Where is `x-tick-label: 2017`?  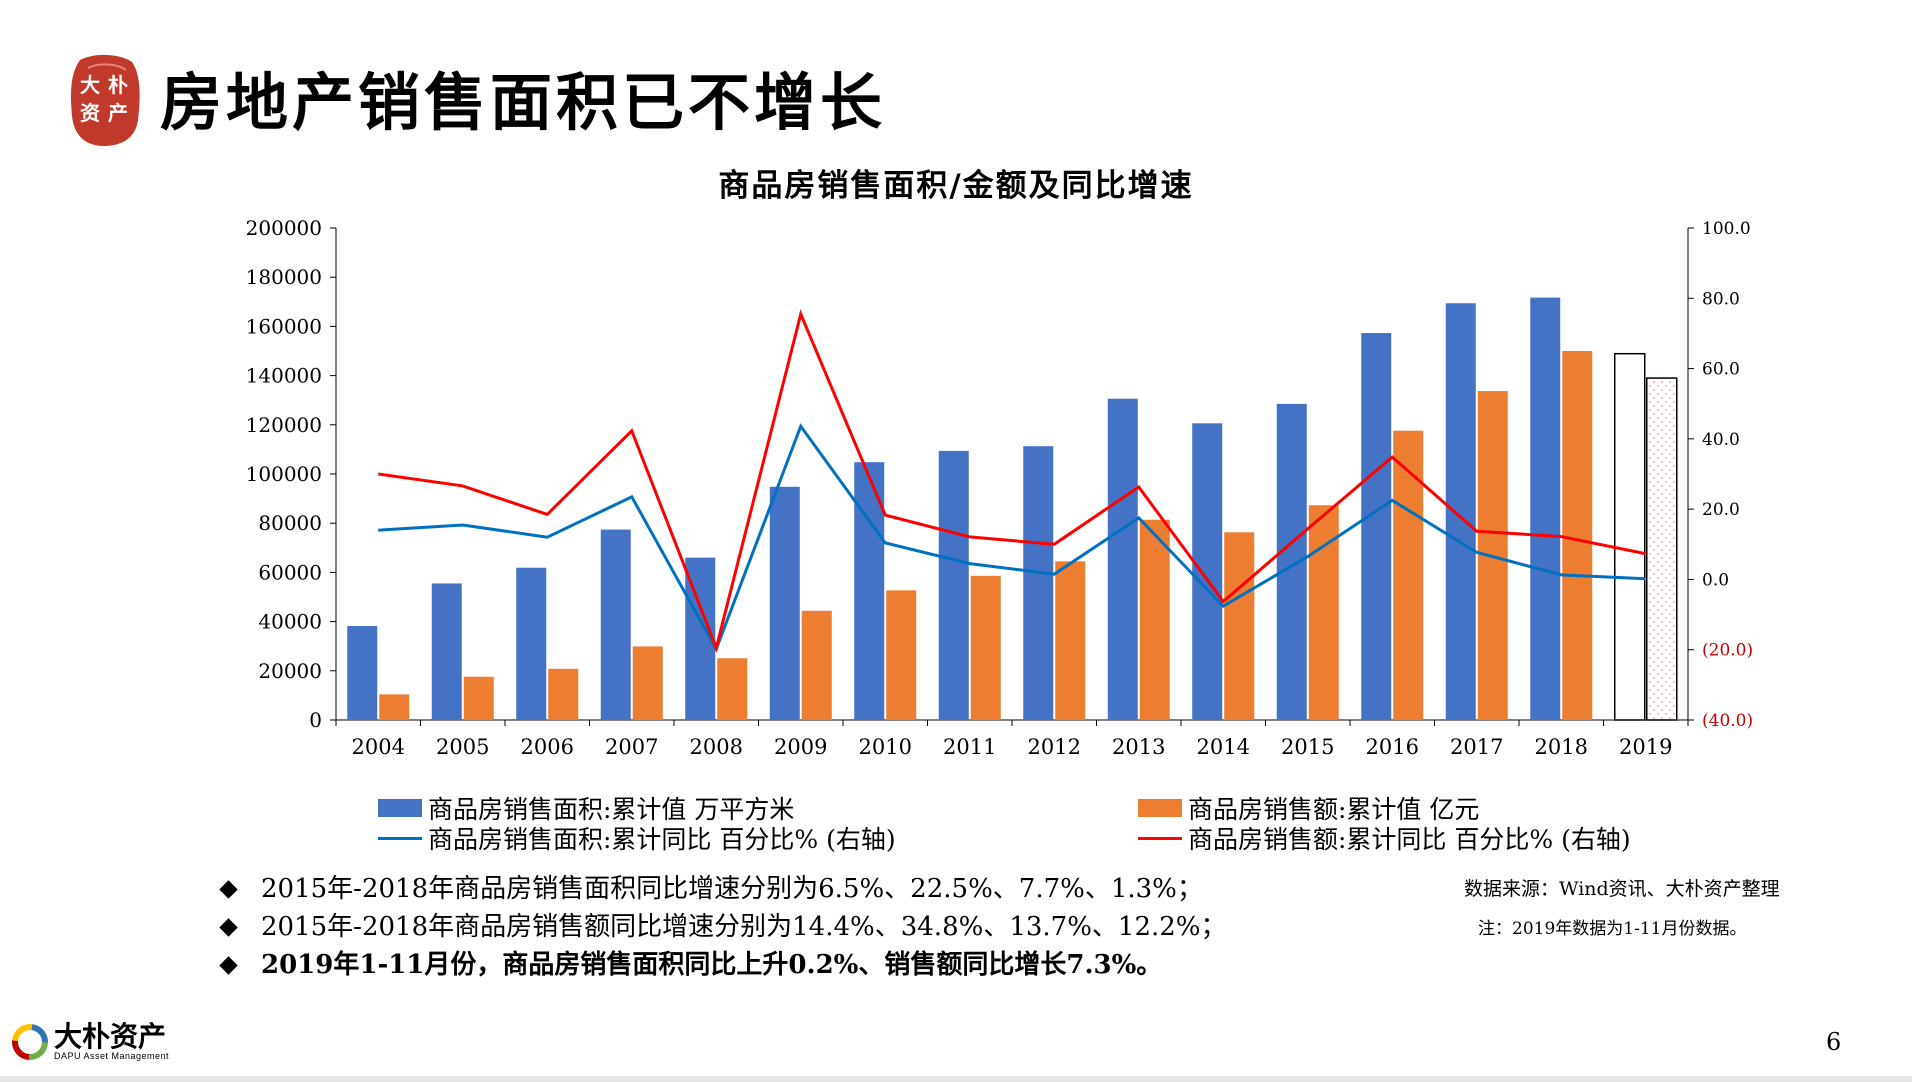
x-tick-label: 2017 is located at coordinates (1476, 747).